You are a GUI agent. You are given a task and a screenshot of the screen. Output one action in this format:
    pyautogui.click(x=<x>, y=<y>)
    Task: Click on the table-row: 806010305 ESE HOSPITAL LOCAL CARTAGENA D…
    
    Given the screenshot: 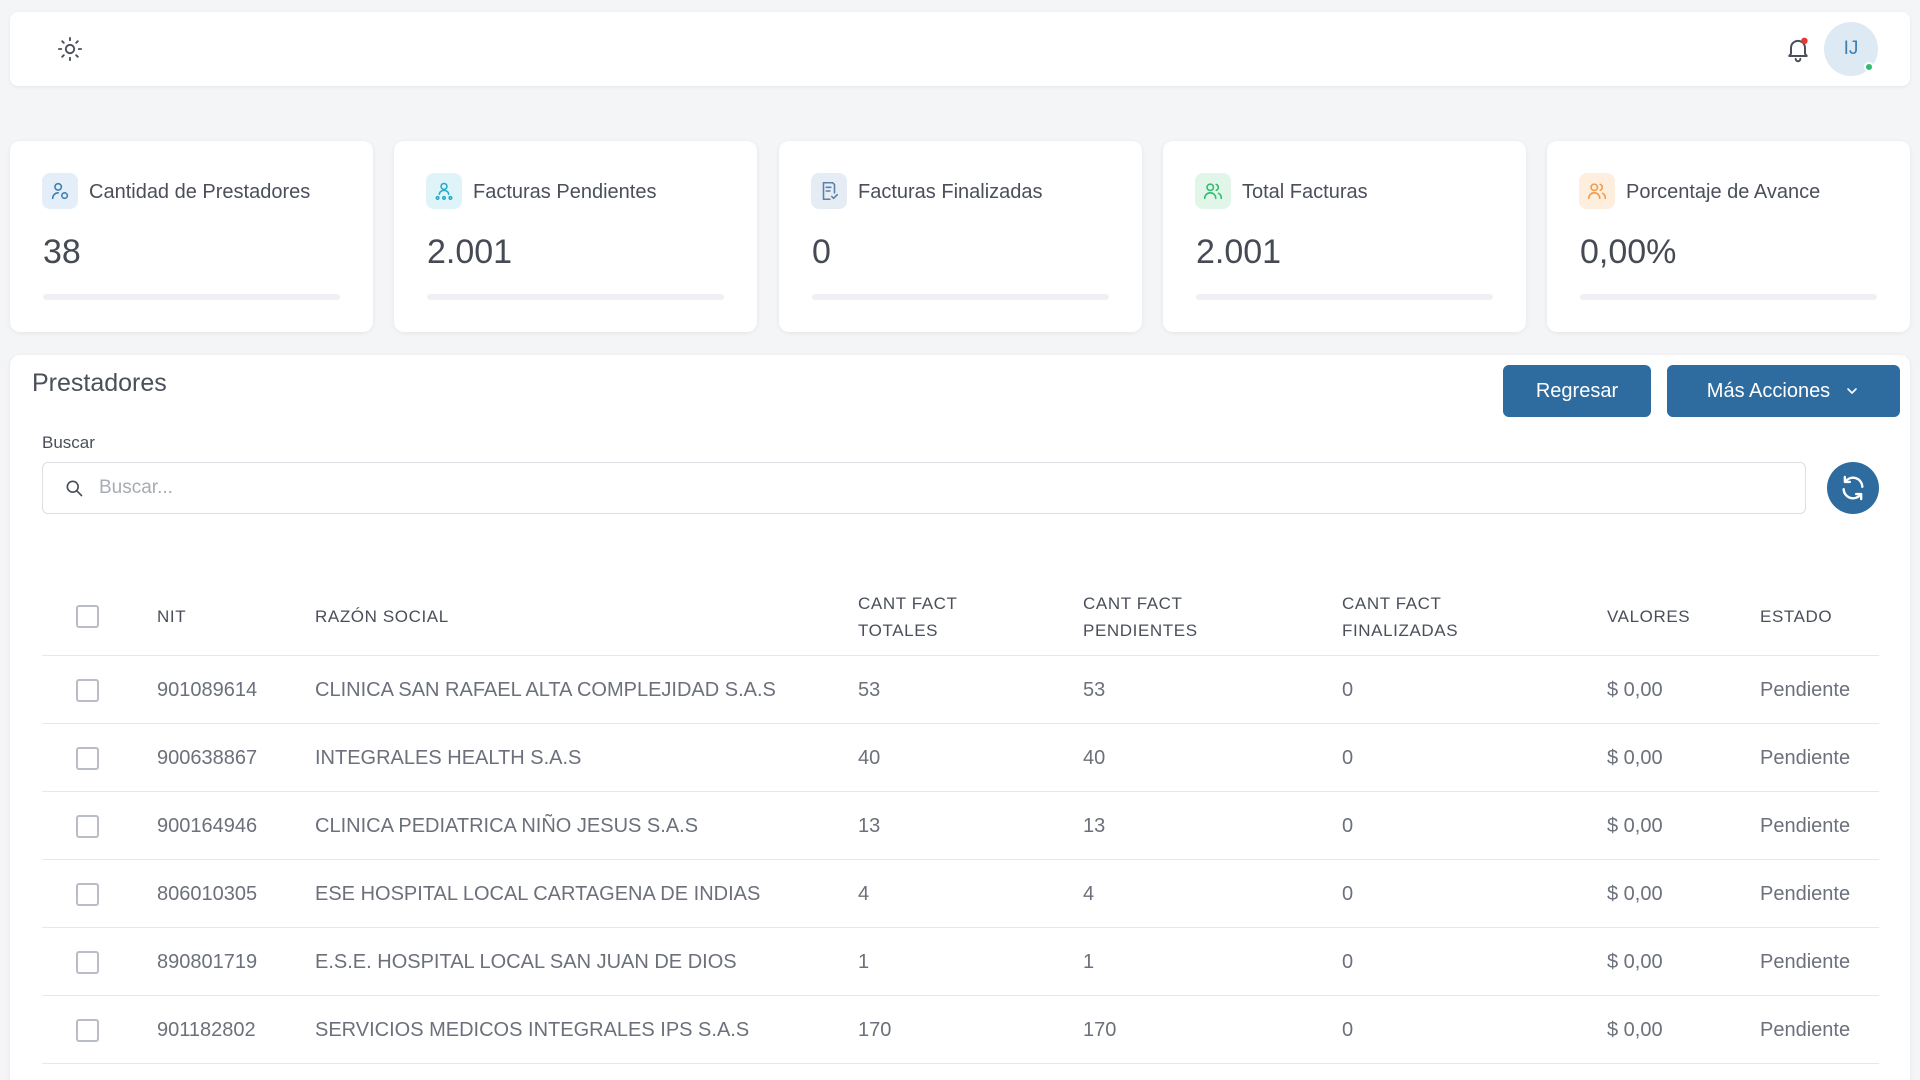 What is the action you would take?
    pyautogui.click(x=960, y=894)
    